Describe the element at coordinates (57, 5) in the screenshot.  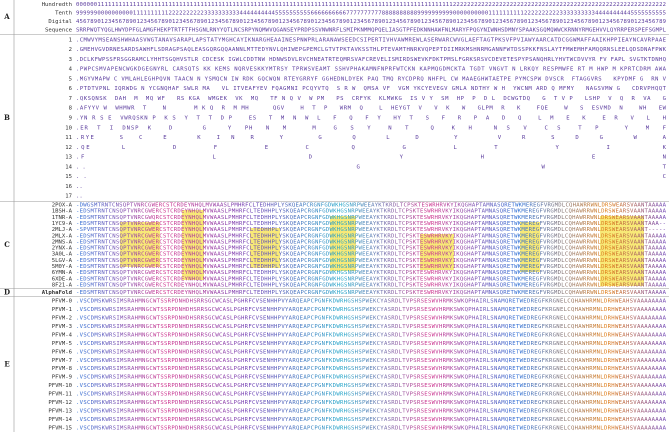
I see `row-label: Hundredth` at that location.